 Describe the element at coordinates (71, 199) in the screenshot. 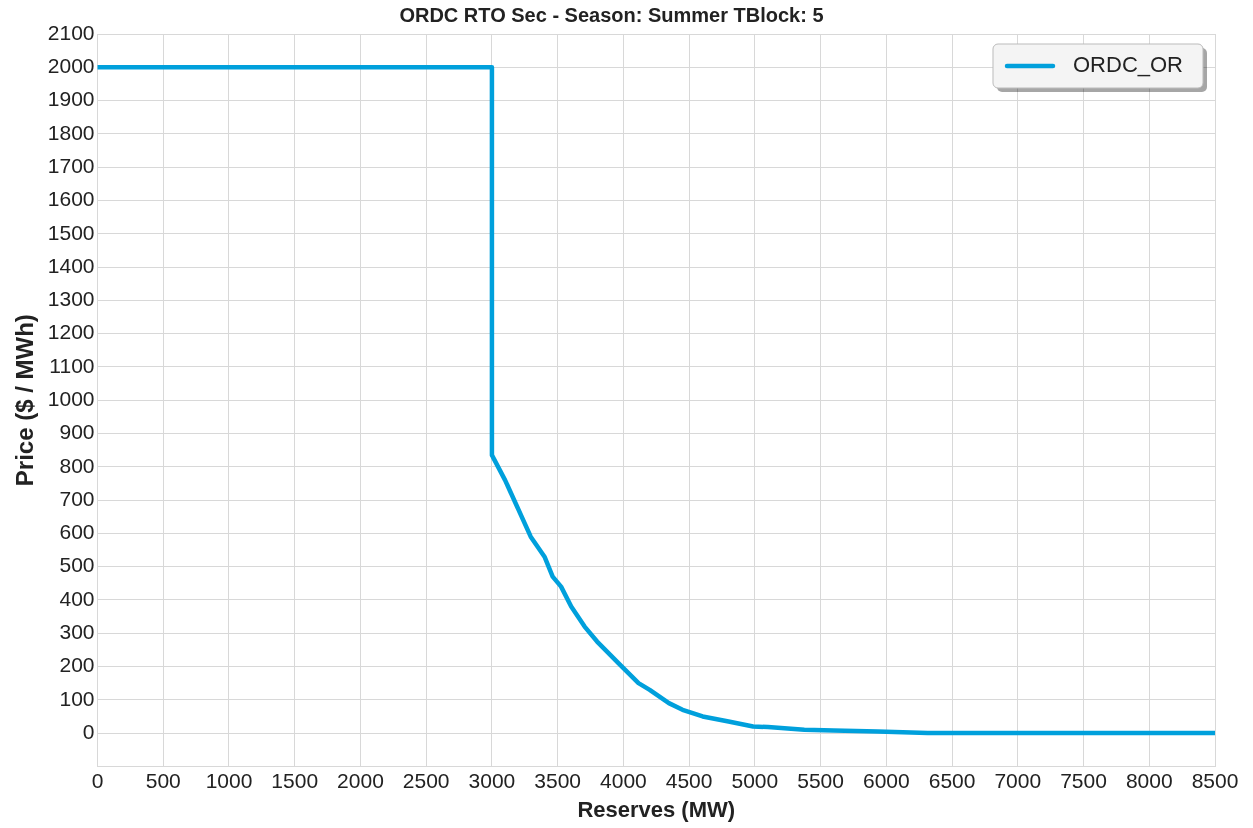

I see `y-tick-label: 1600` at that location.